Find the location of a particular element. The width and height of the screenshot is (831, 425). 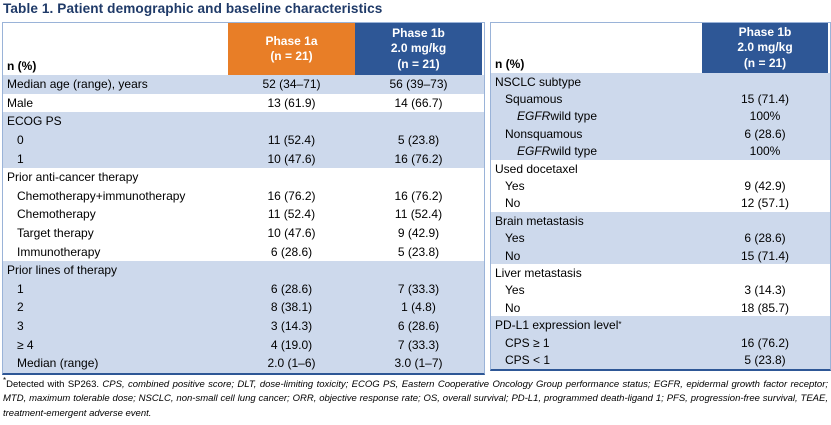

row-value: 13 (61.9) is located at coordinates (291, 102).